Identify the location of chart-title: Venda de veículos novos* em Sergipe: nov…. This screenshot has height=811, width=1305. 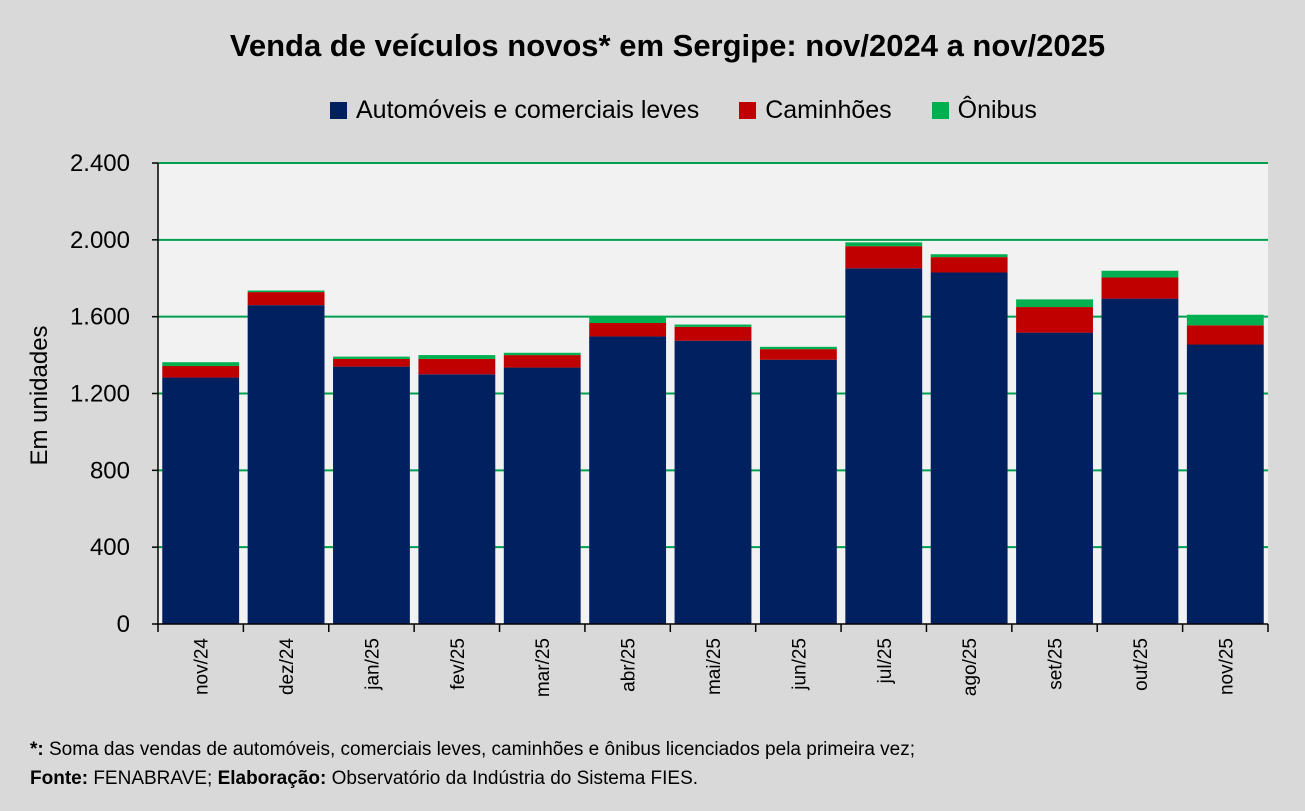
(667, 45).